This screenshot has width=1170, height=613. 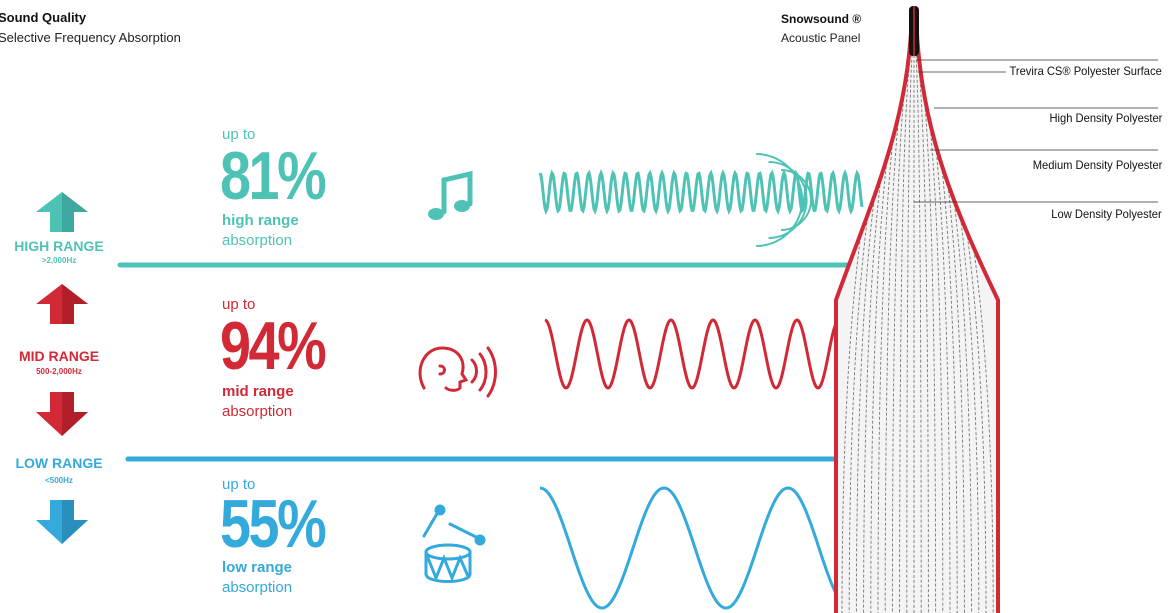 What do you see at coordinates (273, 524) in the screenshot?
I see `low-range-percent: 55%` at bounding box center [273, 524].